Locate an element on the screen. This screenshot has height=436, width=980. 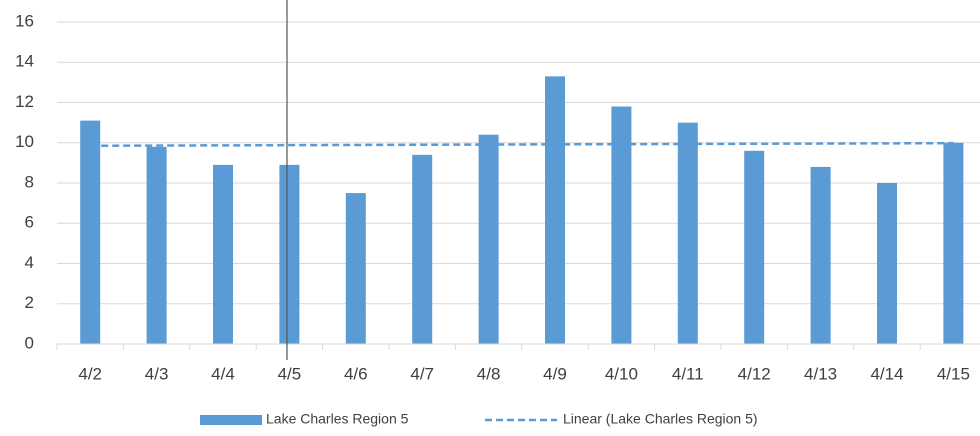
x-tick-label: 4/2 is located at coordinates (90, 373).